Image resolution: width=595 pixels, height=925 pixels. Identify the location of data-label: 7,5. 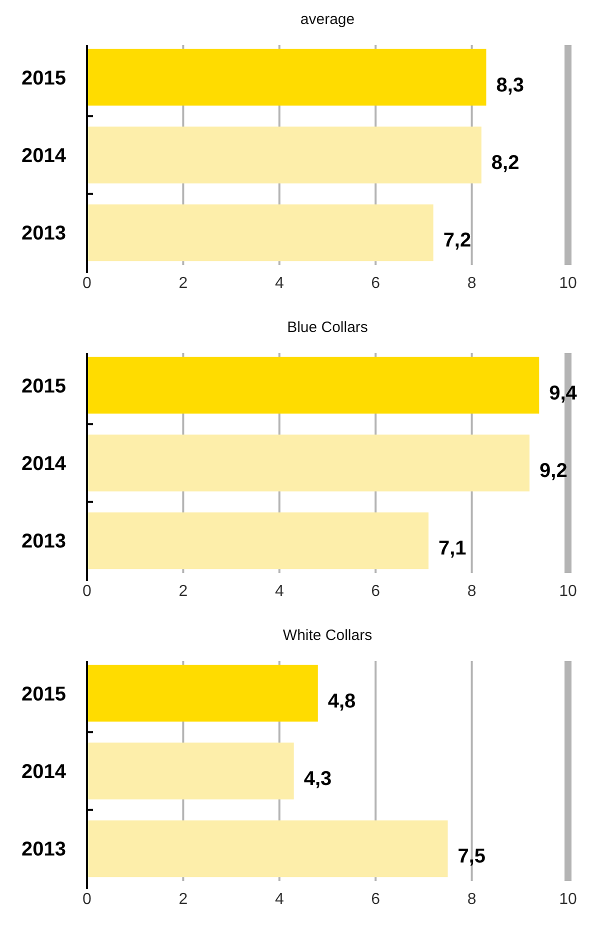
(472, 857).